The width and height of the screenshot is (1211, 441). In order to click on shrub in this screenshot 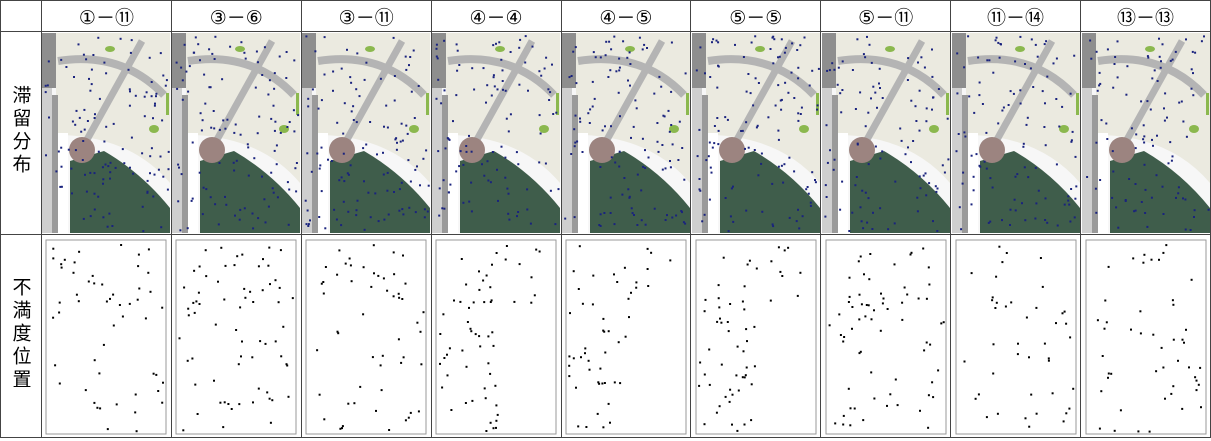, I will do `click(154, 129)`.